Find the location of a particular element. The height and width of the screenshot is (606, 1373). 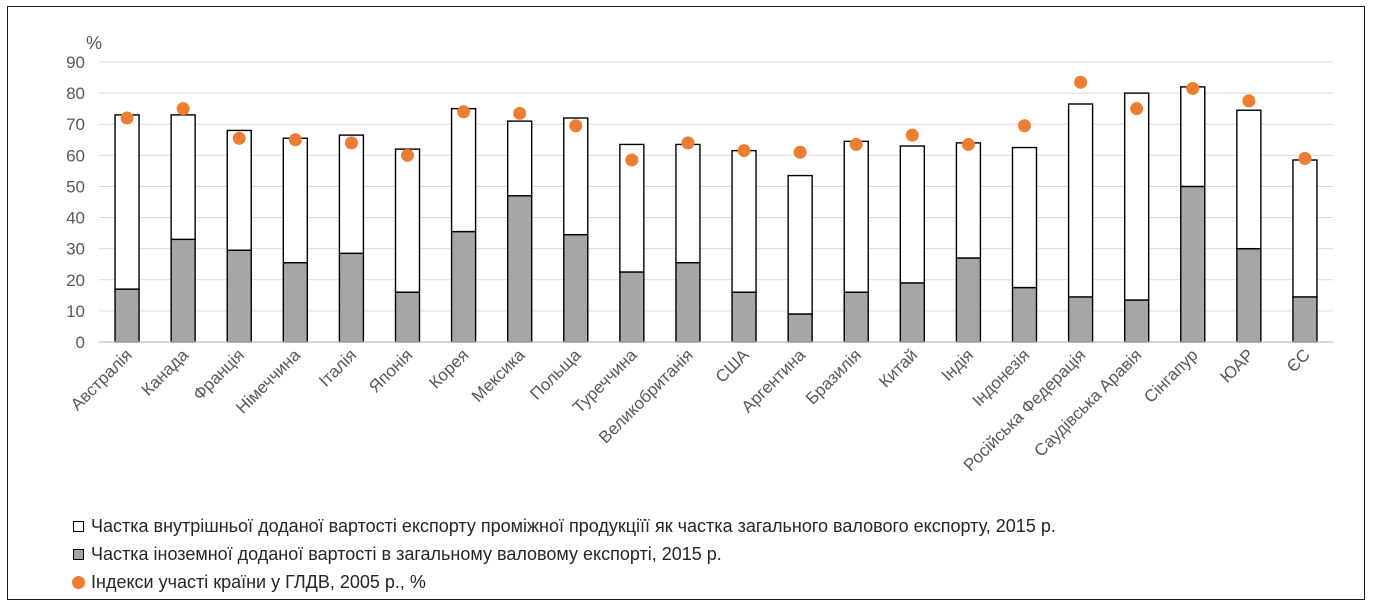

x-tick-label: Саудівська Аравія is located at coordinates (1087, 402).